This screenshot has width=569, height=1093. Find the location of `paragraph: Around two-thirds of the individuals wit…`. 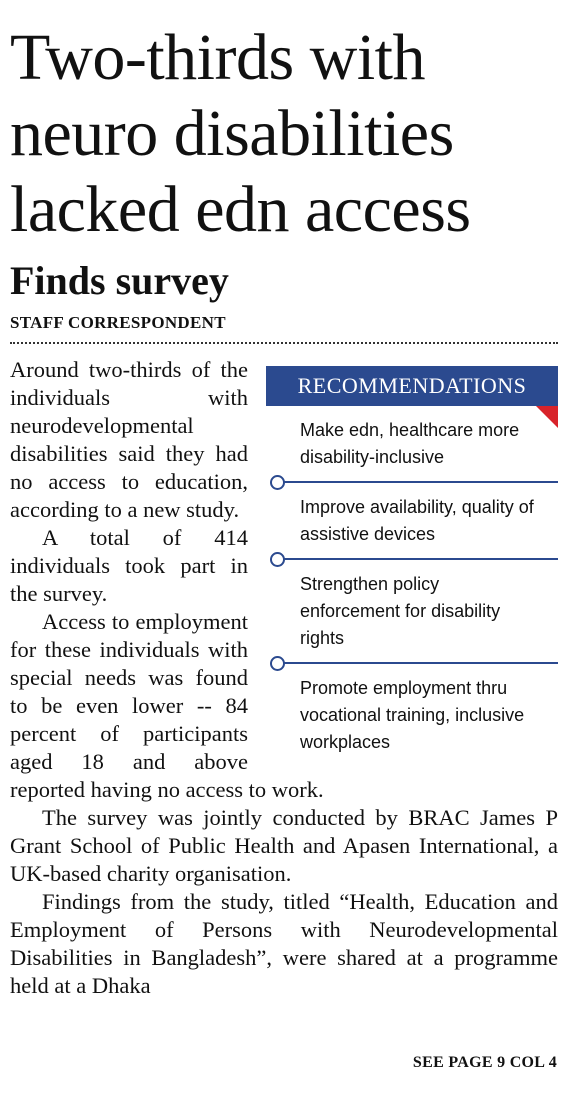

paragraph: Around two-thirds of the individuals wit… is located at coordinates (129, 439).